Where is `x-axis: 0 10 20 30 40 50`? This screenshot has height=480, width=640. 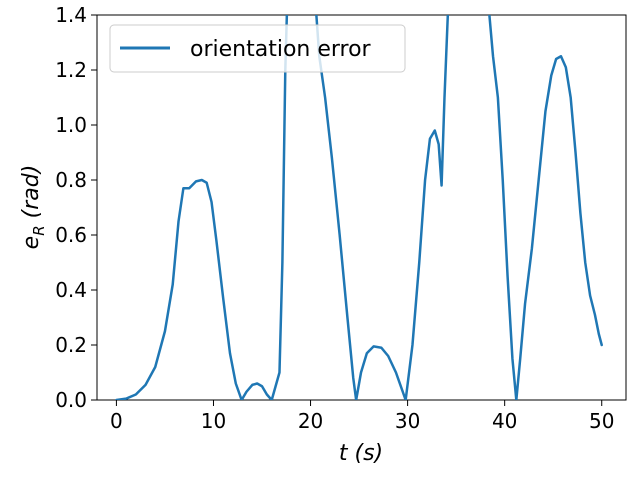
x-axis: 0 10 20 30 40 50 is located at coordinates (362, 416).